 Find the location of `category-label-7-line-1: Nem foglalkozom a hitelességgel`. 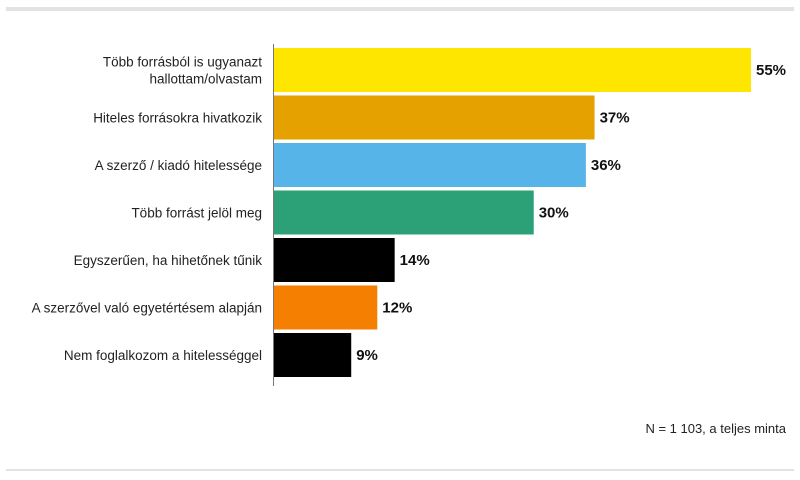

category-label-7-line-1: Nem foglalkozom a hitelességgel is located at coordinates (163, 355).